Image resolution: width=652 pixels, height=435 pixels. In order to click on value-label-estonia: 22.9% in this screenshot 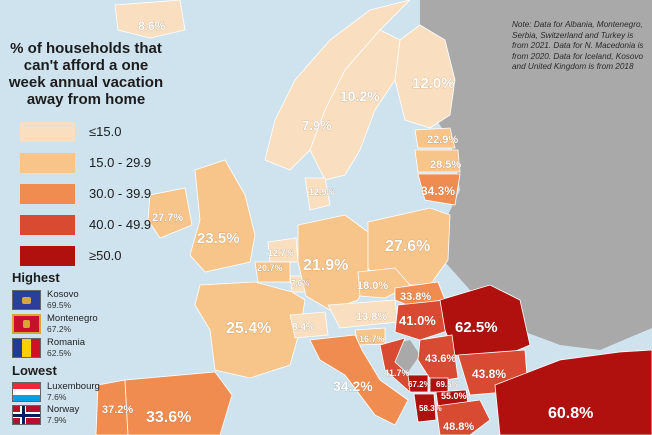, I will do `click(442, 140)`.